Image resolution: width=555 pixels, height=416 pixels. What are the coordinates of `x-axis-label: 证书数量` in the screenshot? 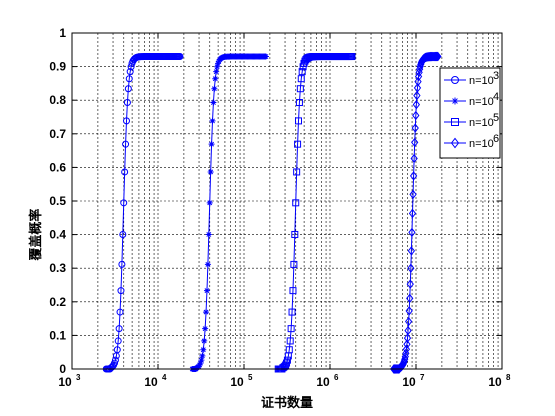 It's located at (287, 403).